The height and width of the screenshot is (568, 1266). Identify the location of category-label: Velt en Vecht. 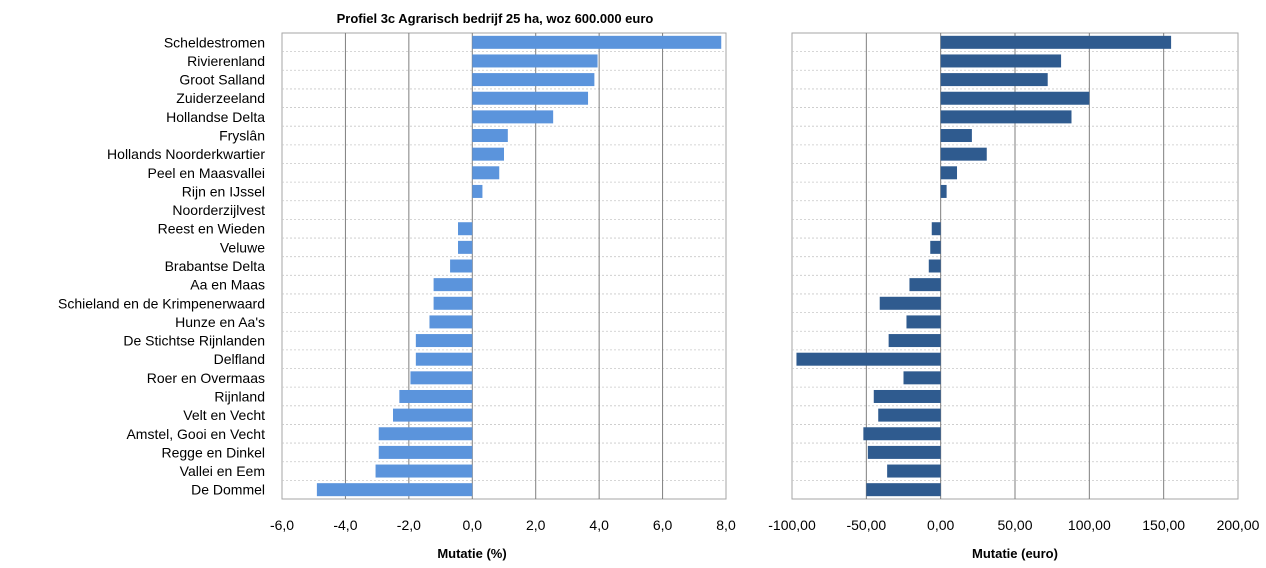
(224, 415).